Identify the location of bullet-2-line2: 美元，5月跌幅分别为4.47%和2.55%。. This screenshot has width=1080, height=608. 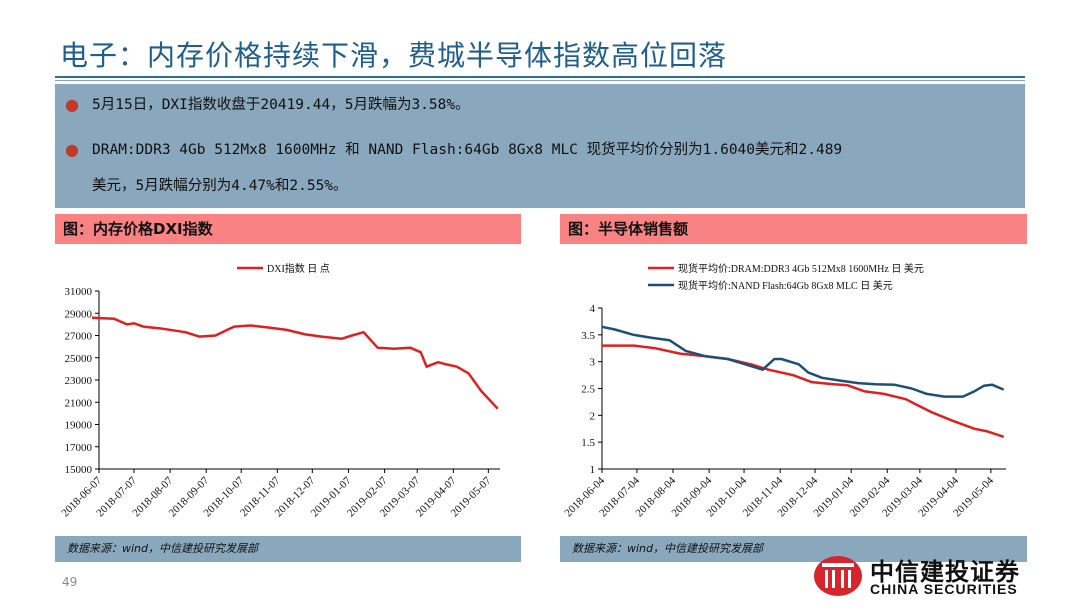
(220, 186).